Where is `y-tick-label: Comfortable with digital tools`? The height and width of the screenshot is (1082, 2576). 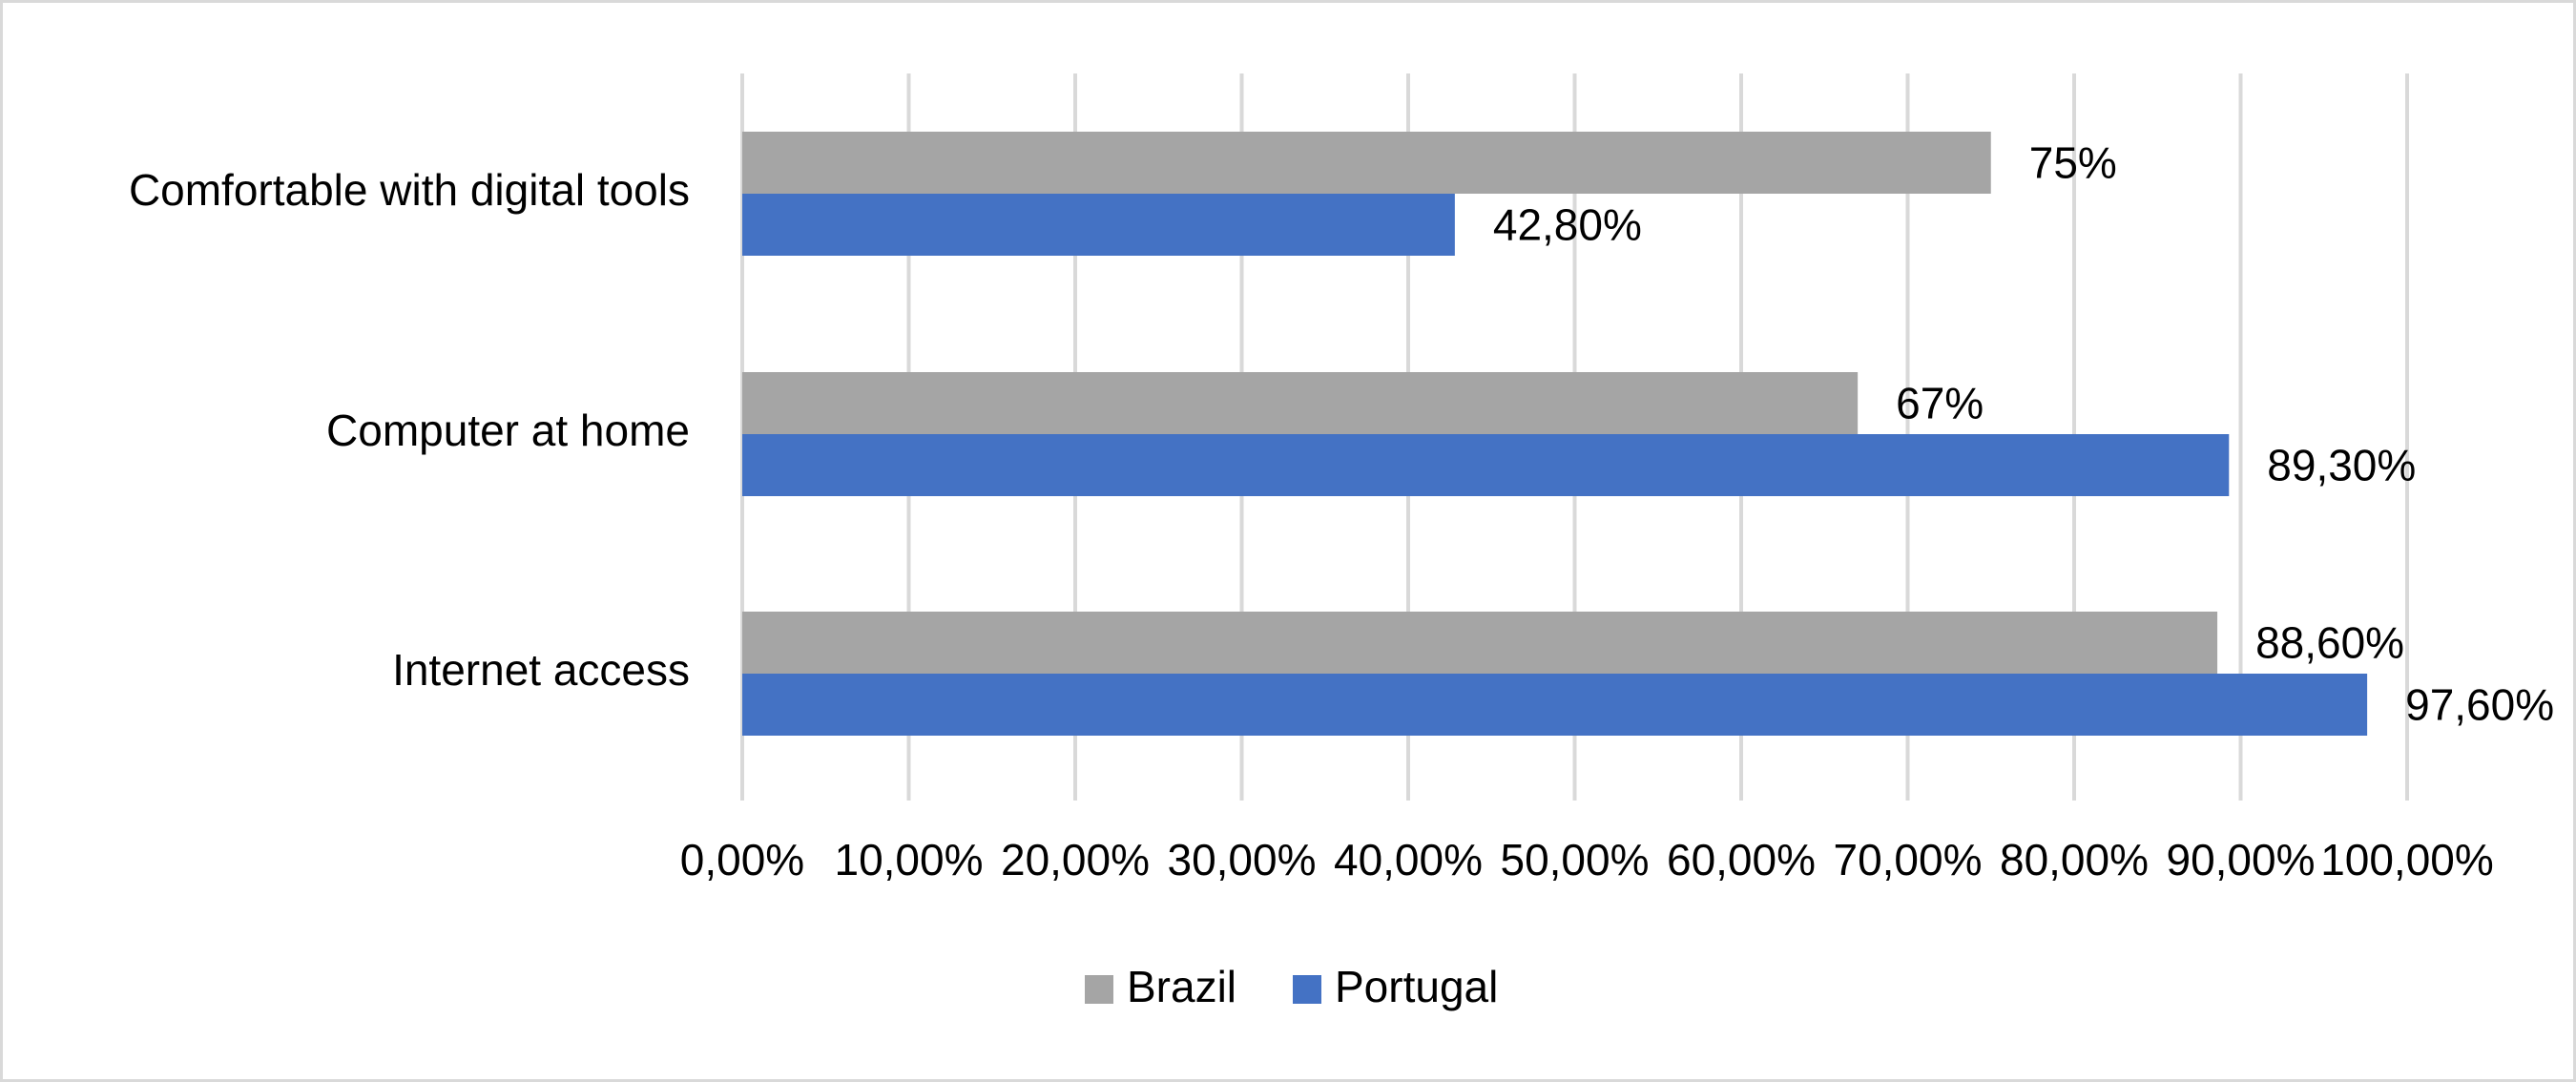
y-tick-label: Comfortable with digital tools is located at coordinates (409, 190).